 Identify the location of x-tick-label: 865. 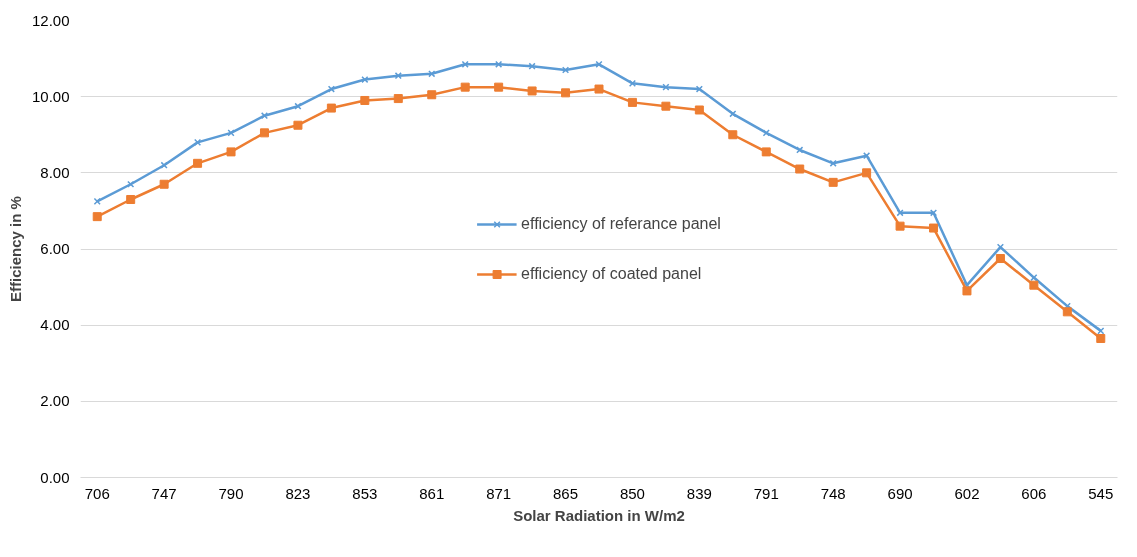
(566, 493).